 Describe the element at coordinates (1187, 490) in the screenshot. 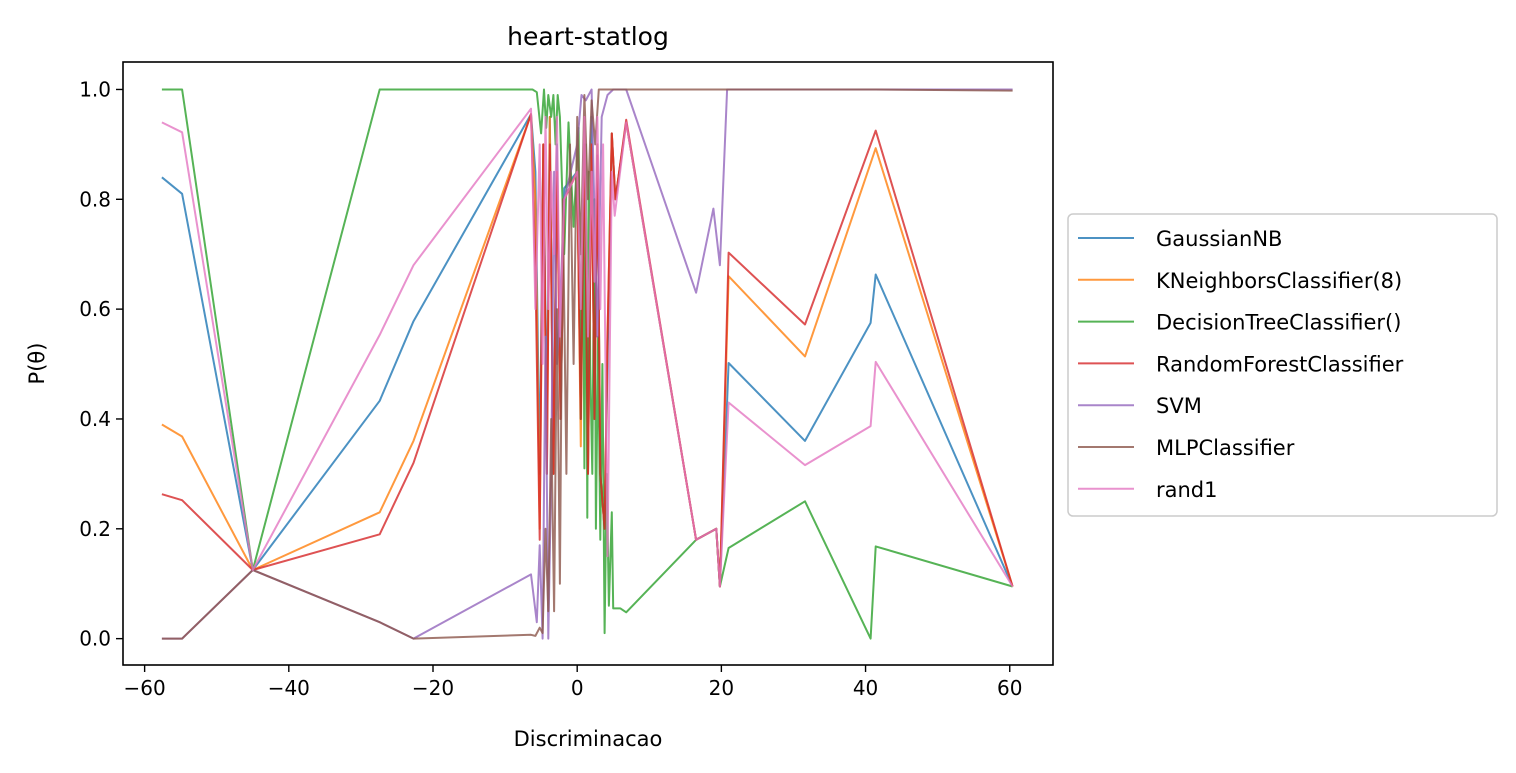

I see `legend-entry-label: rand1` at that location.